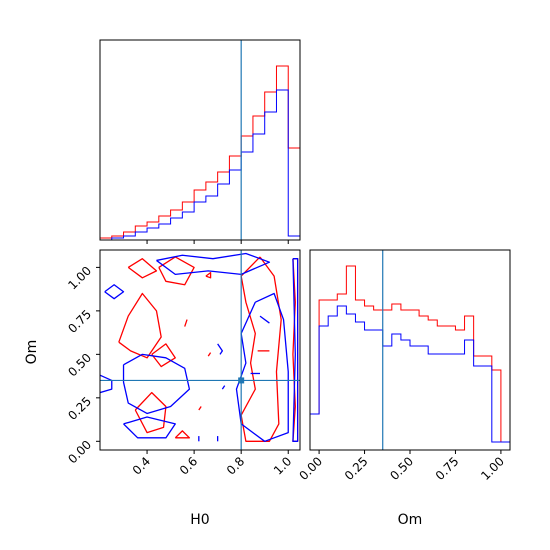 This screenshot has width=550, height=550. Describe the element at coordinates (410, 520) in the screenshot. I see `x-axis-label-om: Om` at that location.